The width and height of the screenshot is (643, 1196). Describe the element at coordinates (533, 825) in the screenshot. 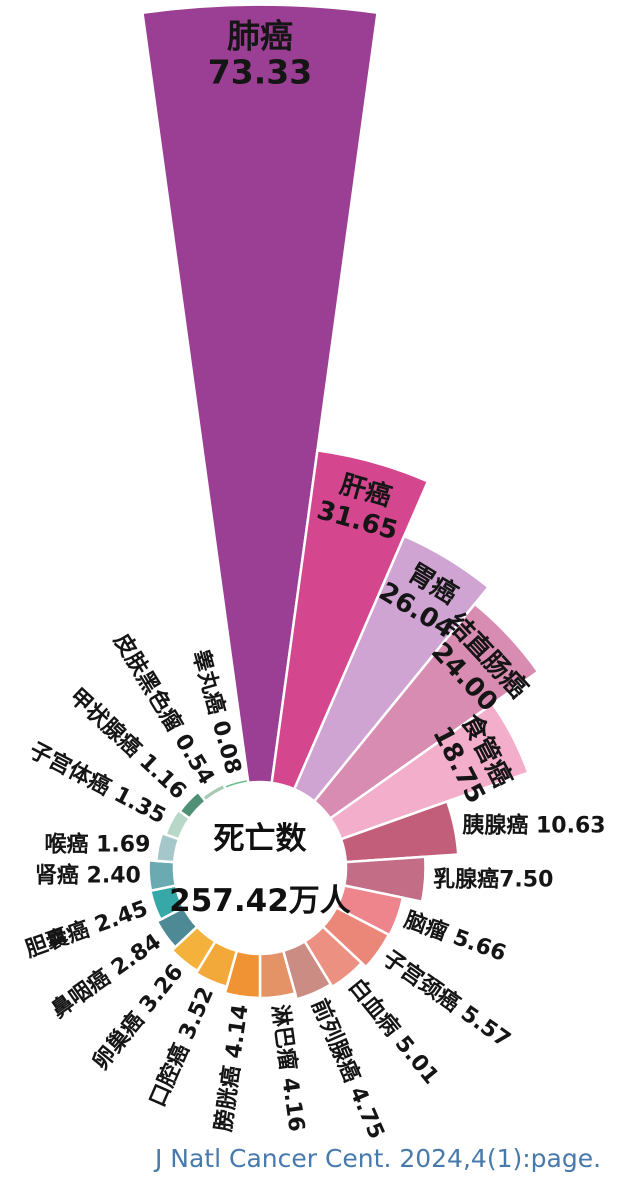

I see `wedge-label-胰腺癌: 胰腺癌 10.63` at that location.